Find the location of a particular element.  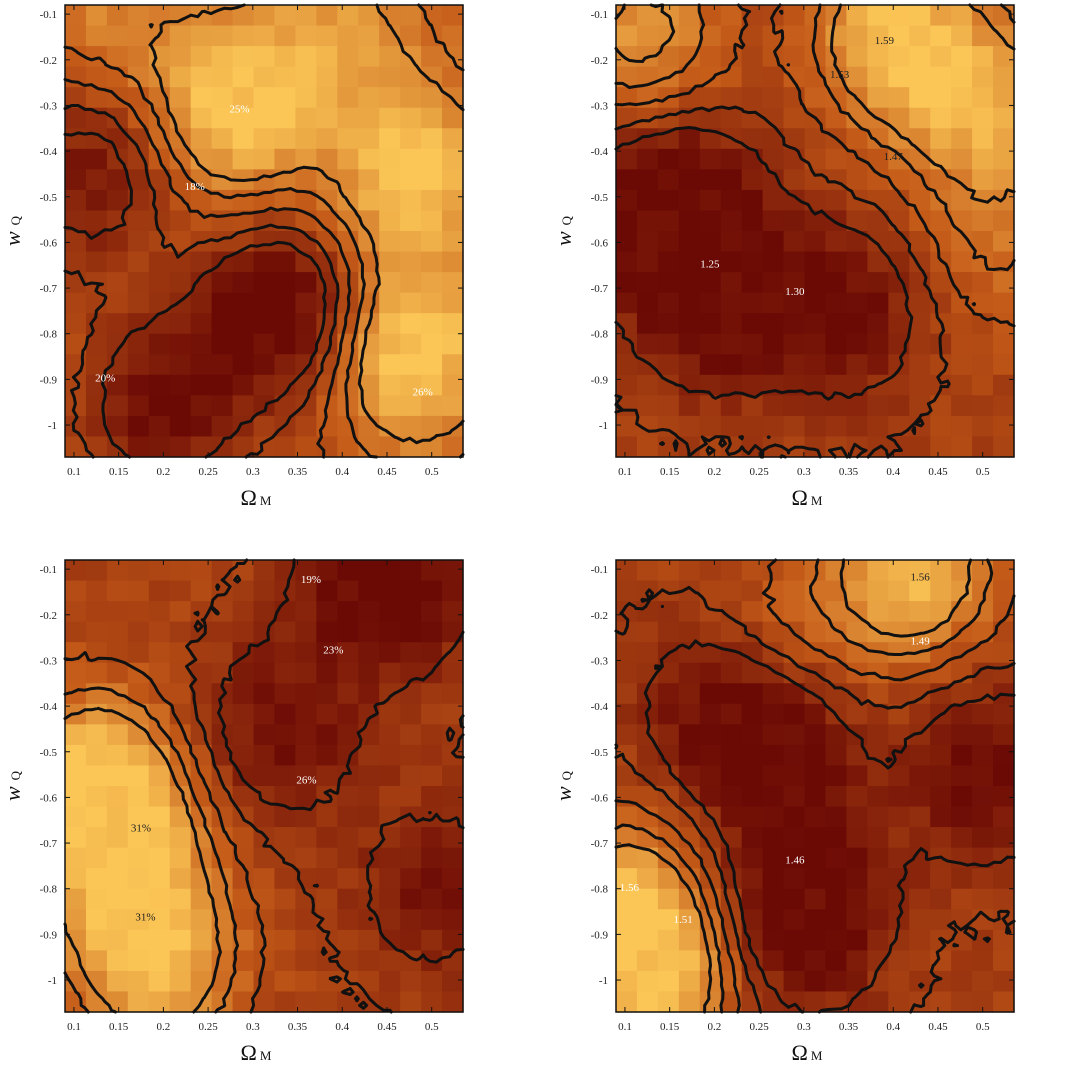

contour-label: 1.30 is located at coordinates (795, 292).